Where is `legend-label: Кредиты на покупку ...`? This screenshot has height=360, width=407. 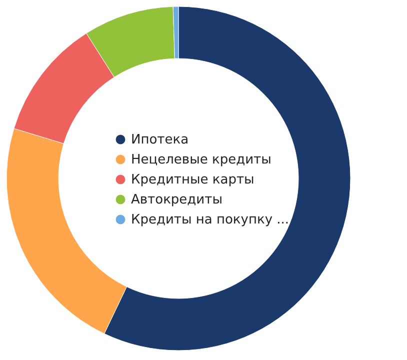 legend-label: Кредиты на покупку ... is located at coordinates (210, 220).